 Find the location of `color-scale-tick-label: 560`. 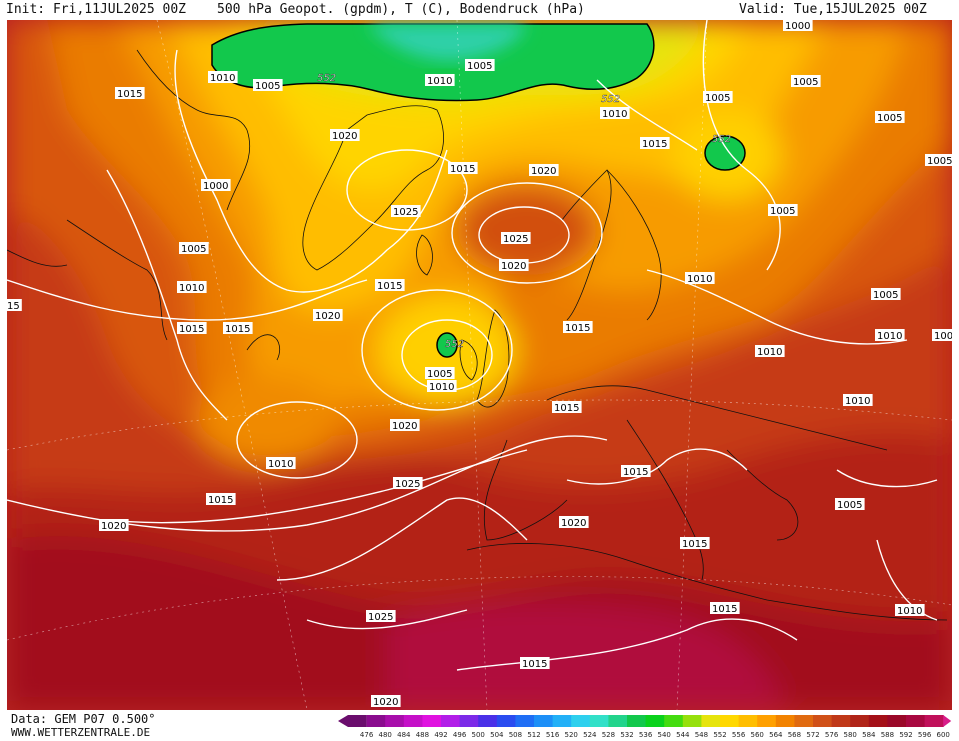

color-scale-tick-label: 560 is located at coordinates (757, 735).